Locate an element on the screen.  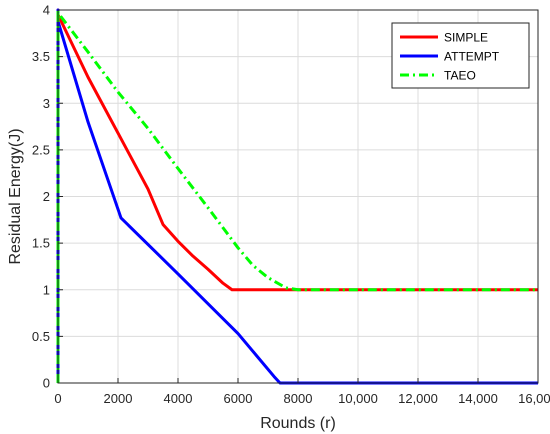
y-tick-label: 0.5 is located at coordinates (41, 336).